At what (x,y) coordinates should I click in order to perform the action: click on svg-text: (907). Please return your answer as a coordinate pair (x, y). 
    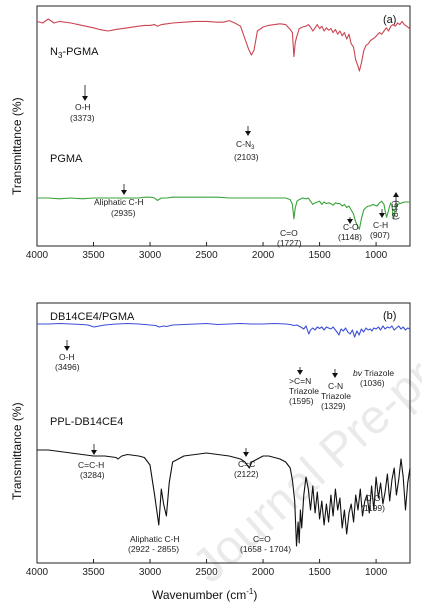
    Looking at the image, I should click on (380, 235).